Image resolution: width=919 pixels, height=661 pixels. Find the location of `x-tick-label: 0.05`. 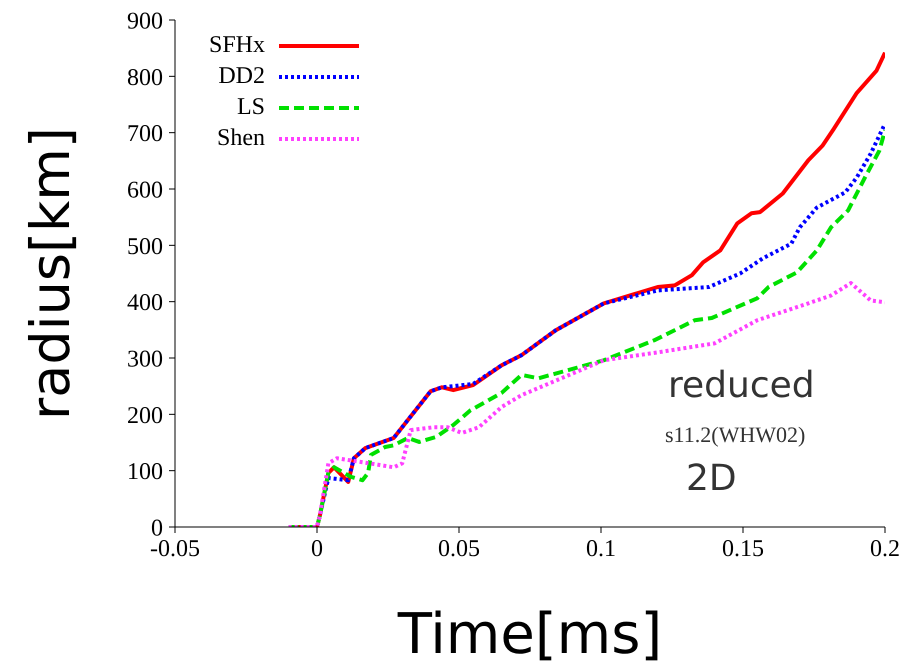

x-tick-label: 0.05 is located at coordinates (459, 549).